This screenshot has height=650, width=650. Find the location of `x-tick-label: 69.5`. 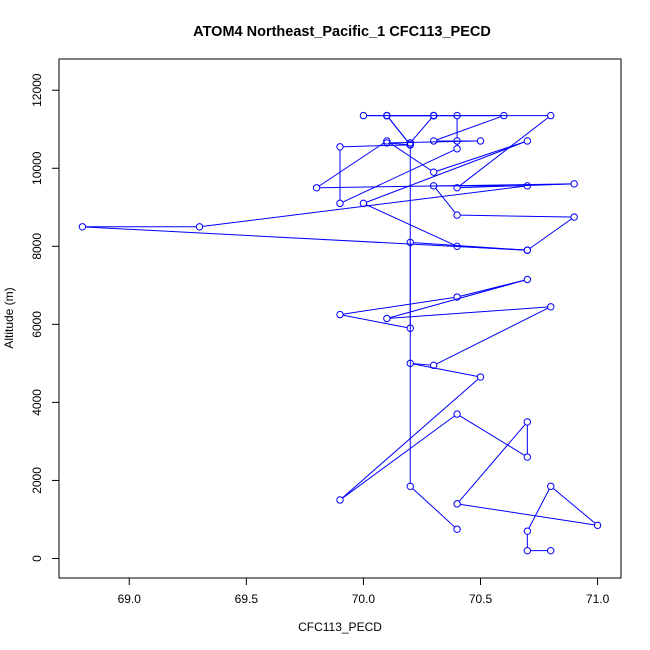

x-tick-label: 69.5 is located at coordinates (247, 599).